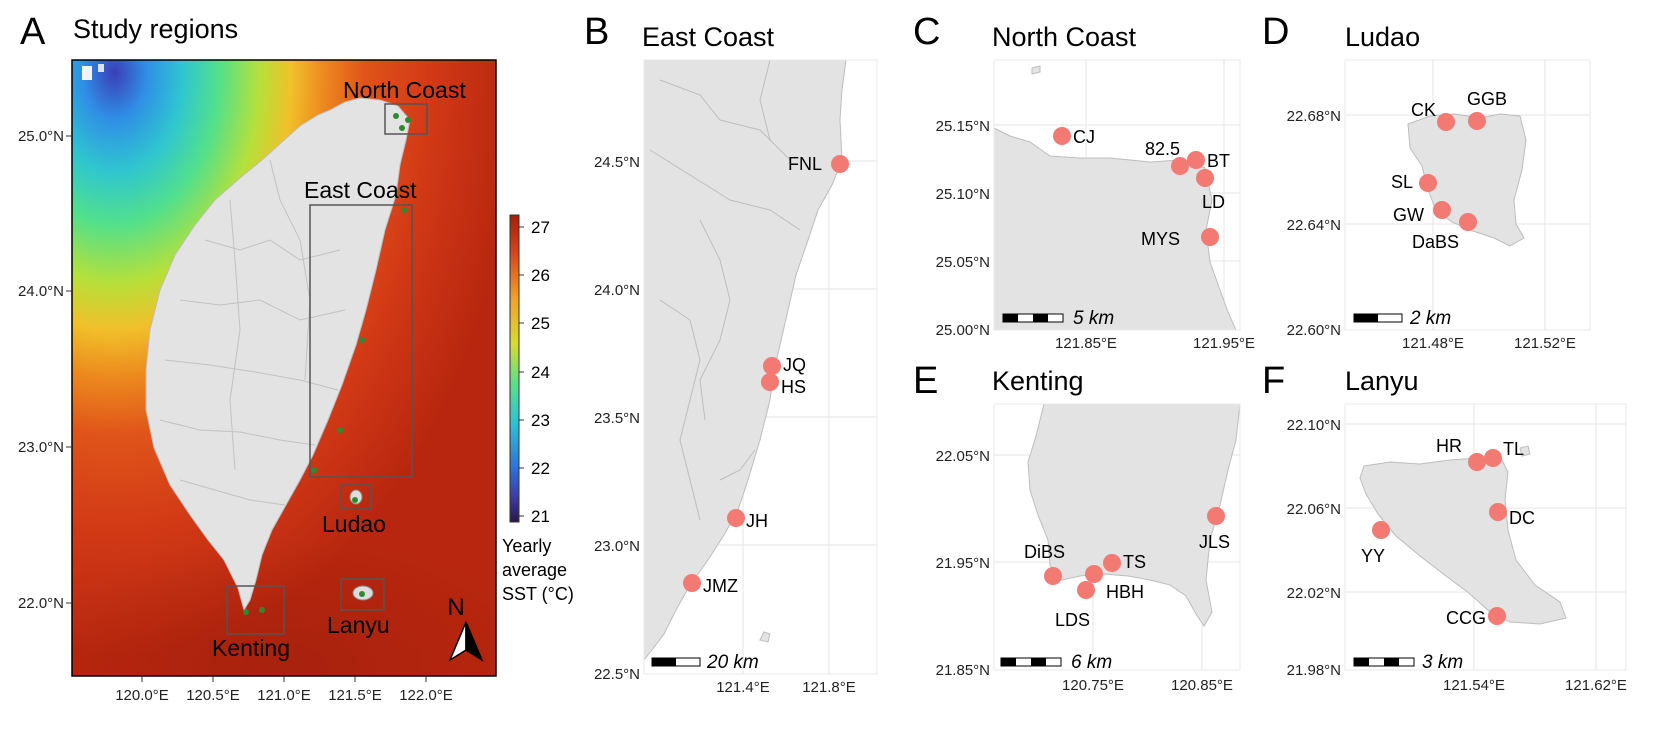 The width and height of the screenshot is (1662, 747). Describe the element at coordinates (358, 625) in the screenshot. I see `region-label-lanyu: Lanyu` at that location.